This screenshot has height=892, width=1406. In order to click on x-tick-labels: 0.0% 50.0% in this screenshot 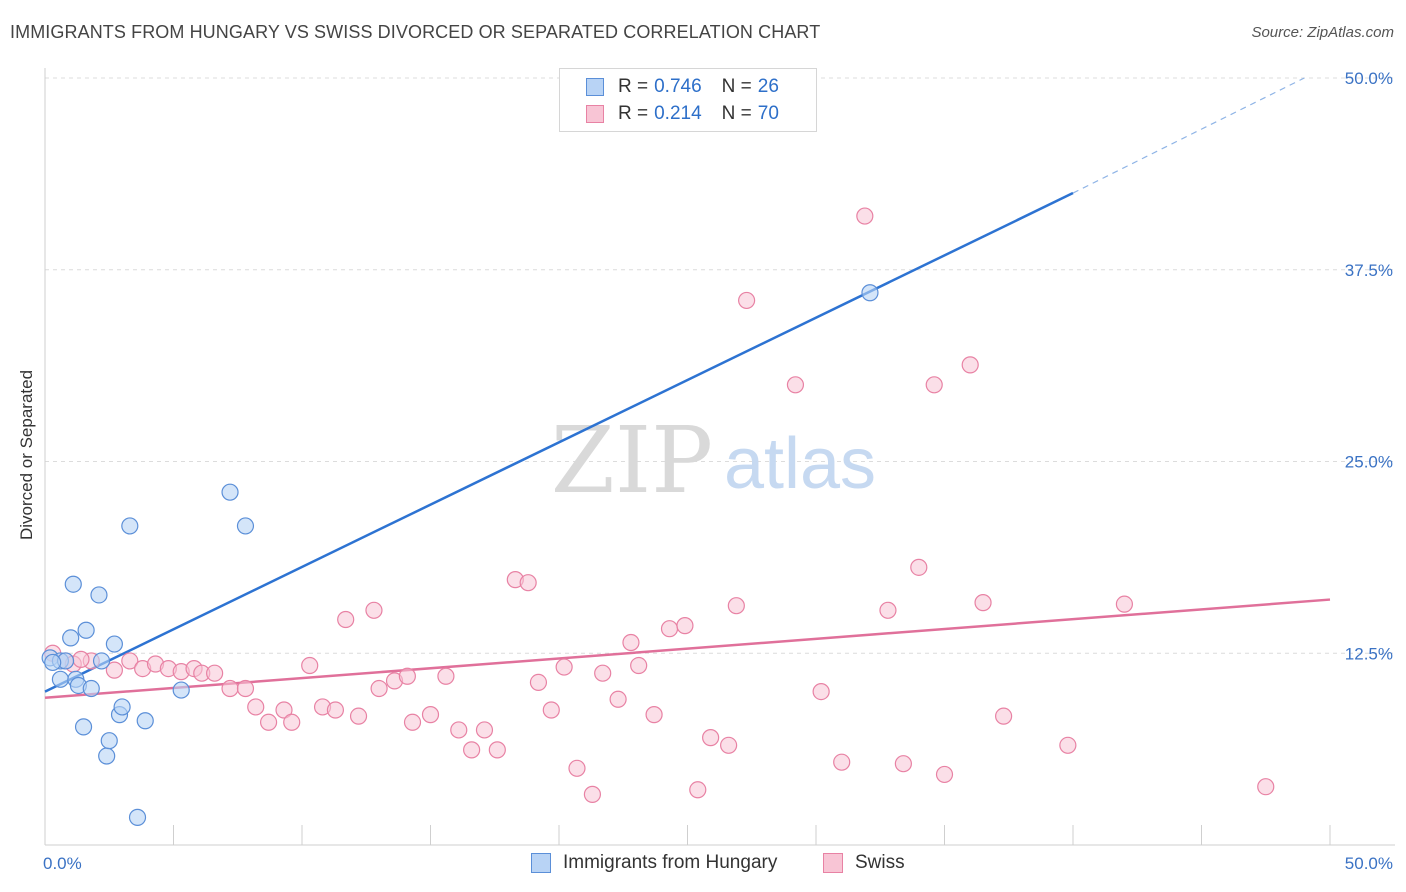, I will do `click(718, 863)`.